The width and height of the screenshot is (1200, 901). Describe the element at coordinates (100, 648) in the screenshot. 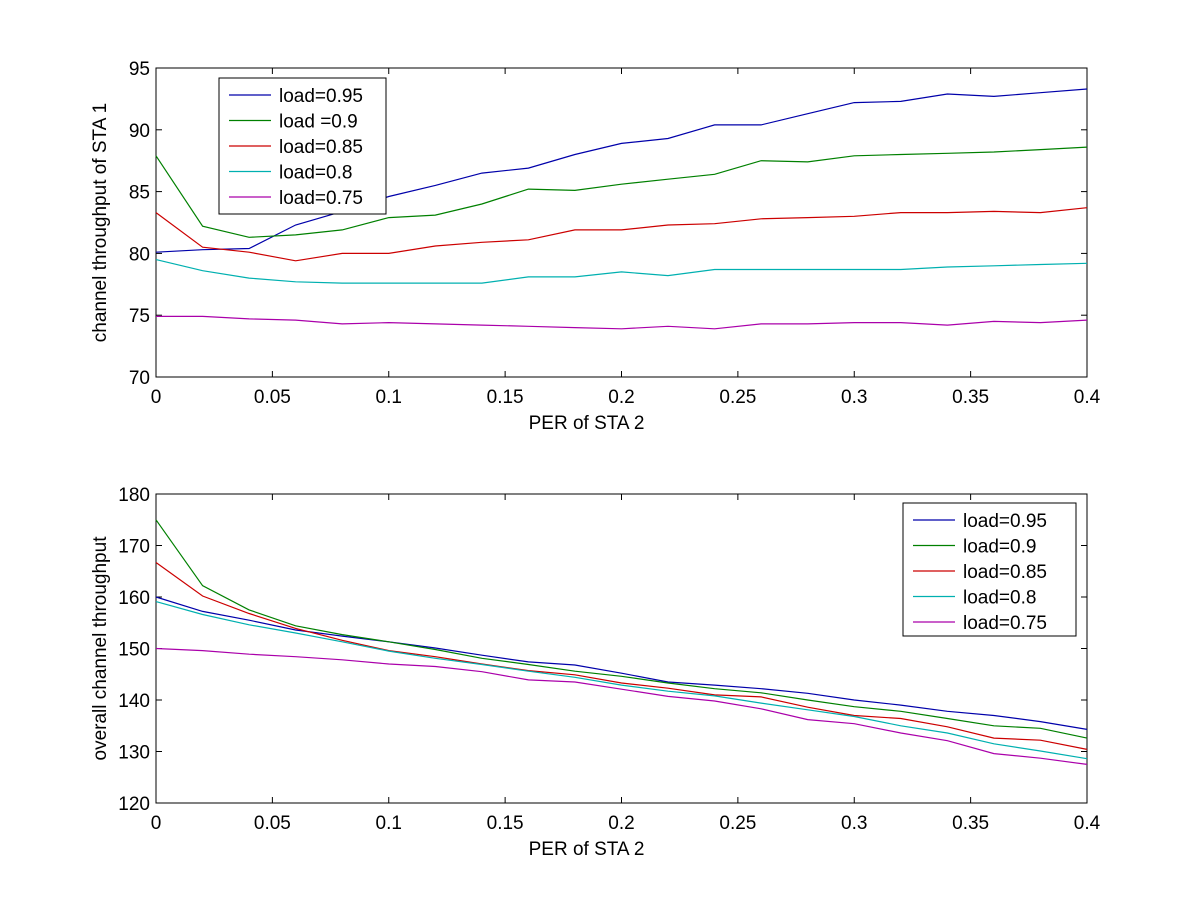

I see `y-axis-title: overall channel throughput` at that location.